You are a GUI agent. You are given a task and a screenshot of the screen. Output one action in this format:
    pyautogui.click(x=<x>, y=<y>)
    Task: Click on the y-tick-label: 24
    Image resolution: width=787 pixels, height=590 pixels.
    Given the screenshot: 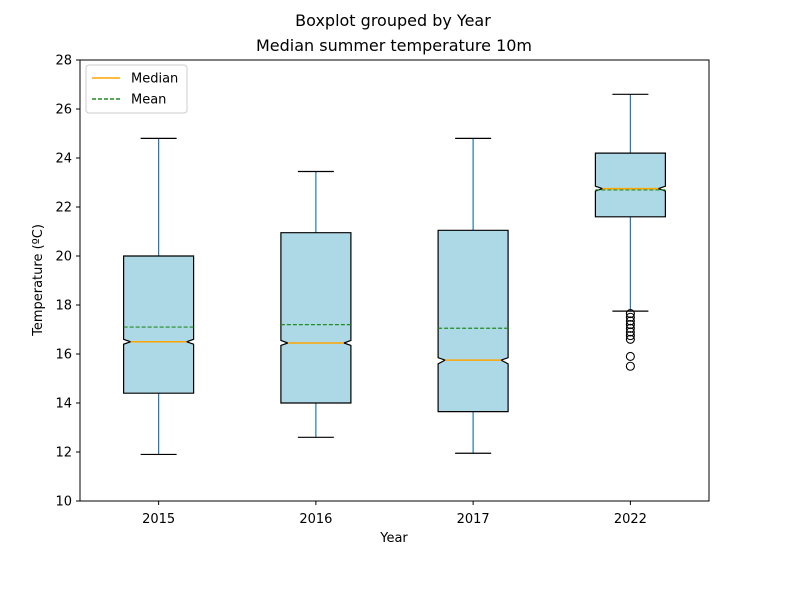 What is the action you would take?
    pyautogui.click(x=63, y=159)
    